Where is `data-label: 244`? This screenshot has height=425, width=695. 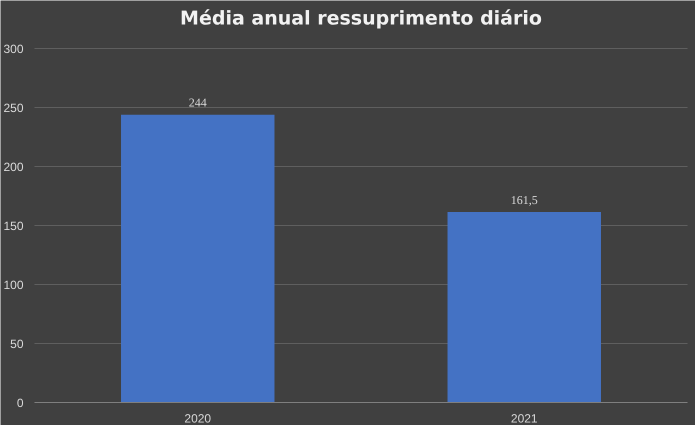
data-label: 244 is located at coordinates (197, 103).